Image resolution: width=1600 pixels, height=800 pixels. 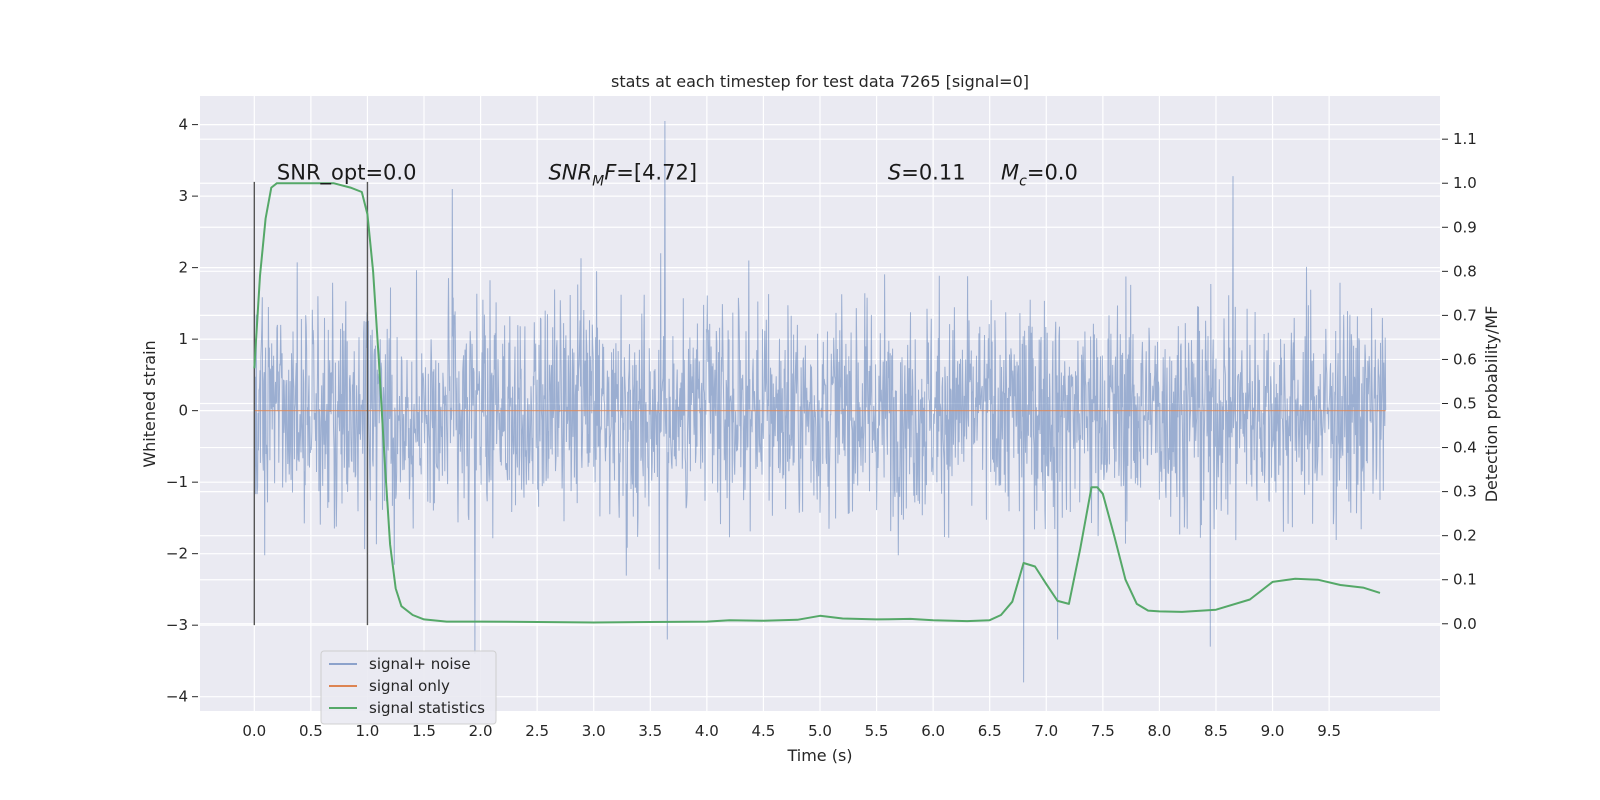 I want to click on x-tick-label: 3.5, so click(x=650, y=731).